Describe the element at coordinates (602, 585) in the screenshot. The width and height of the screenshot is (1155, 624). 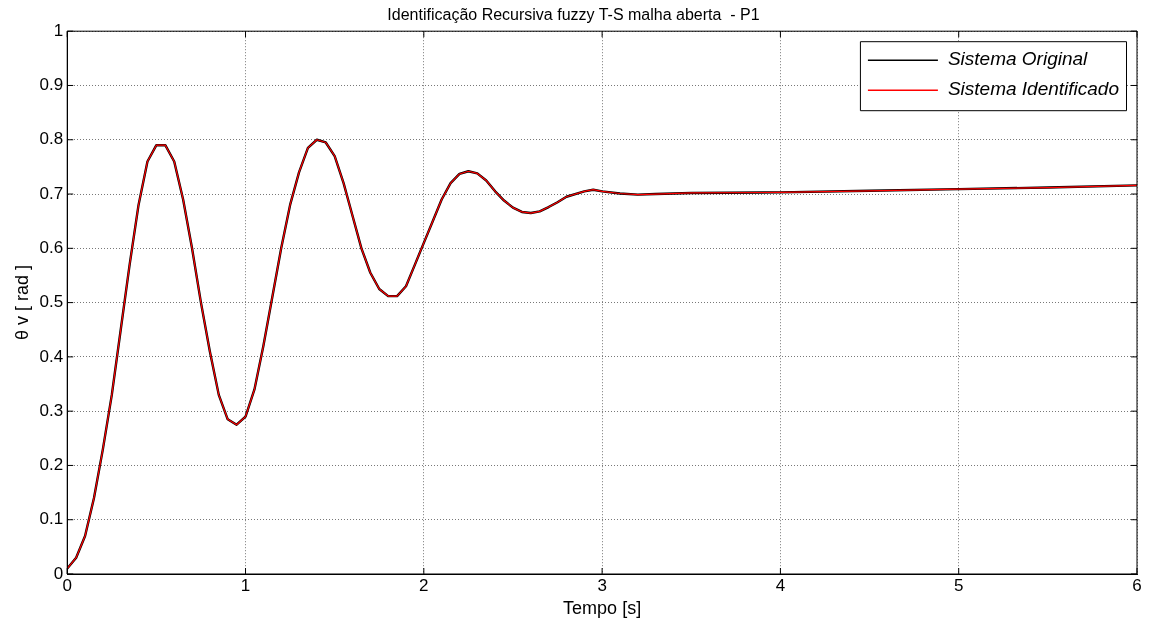
I see `x-tick-label: 3` at that location.